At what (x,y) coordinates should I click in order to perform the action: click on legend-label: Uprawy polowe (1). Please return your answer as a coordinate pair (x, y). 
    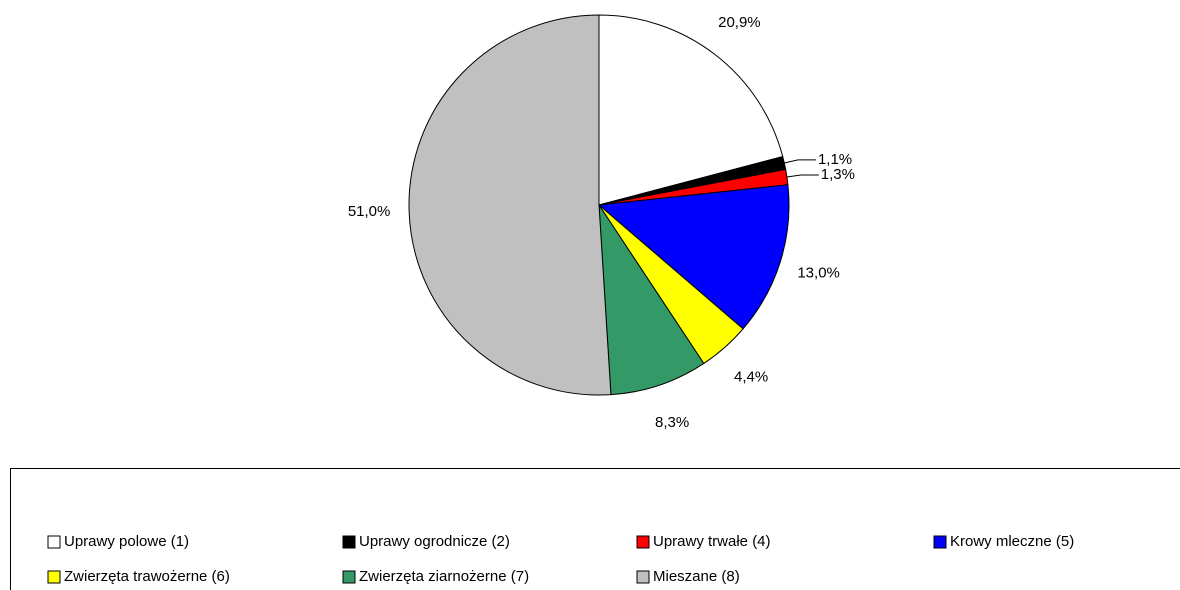
    Looking at the image, I should click on (126, 541).